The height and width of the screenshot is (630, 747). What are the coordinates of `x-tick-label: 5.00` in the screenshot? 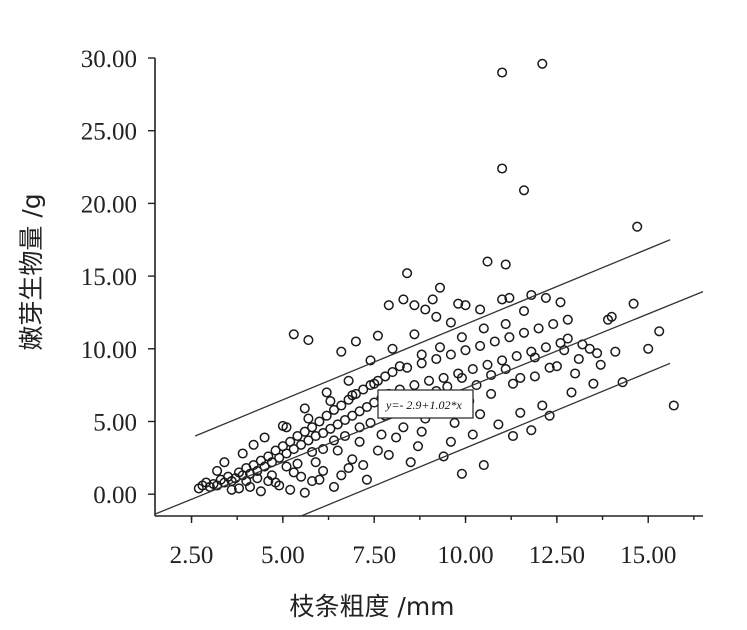 It's located at (283, 555).